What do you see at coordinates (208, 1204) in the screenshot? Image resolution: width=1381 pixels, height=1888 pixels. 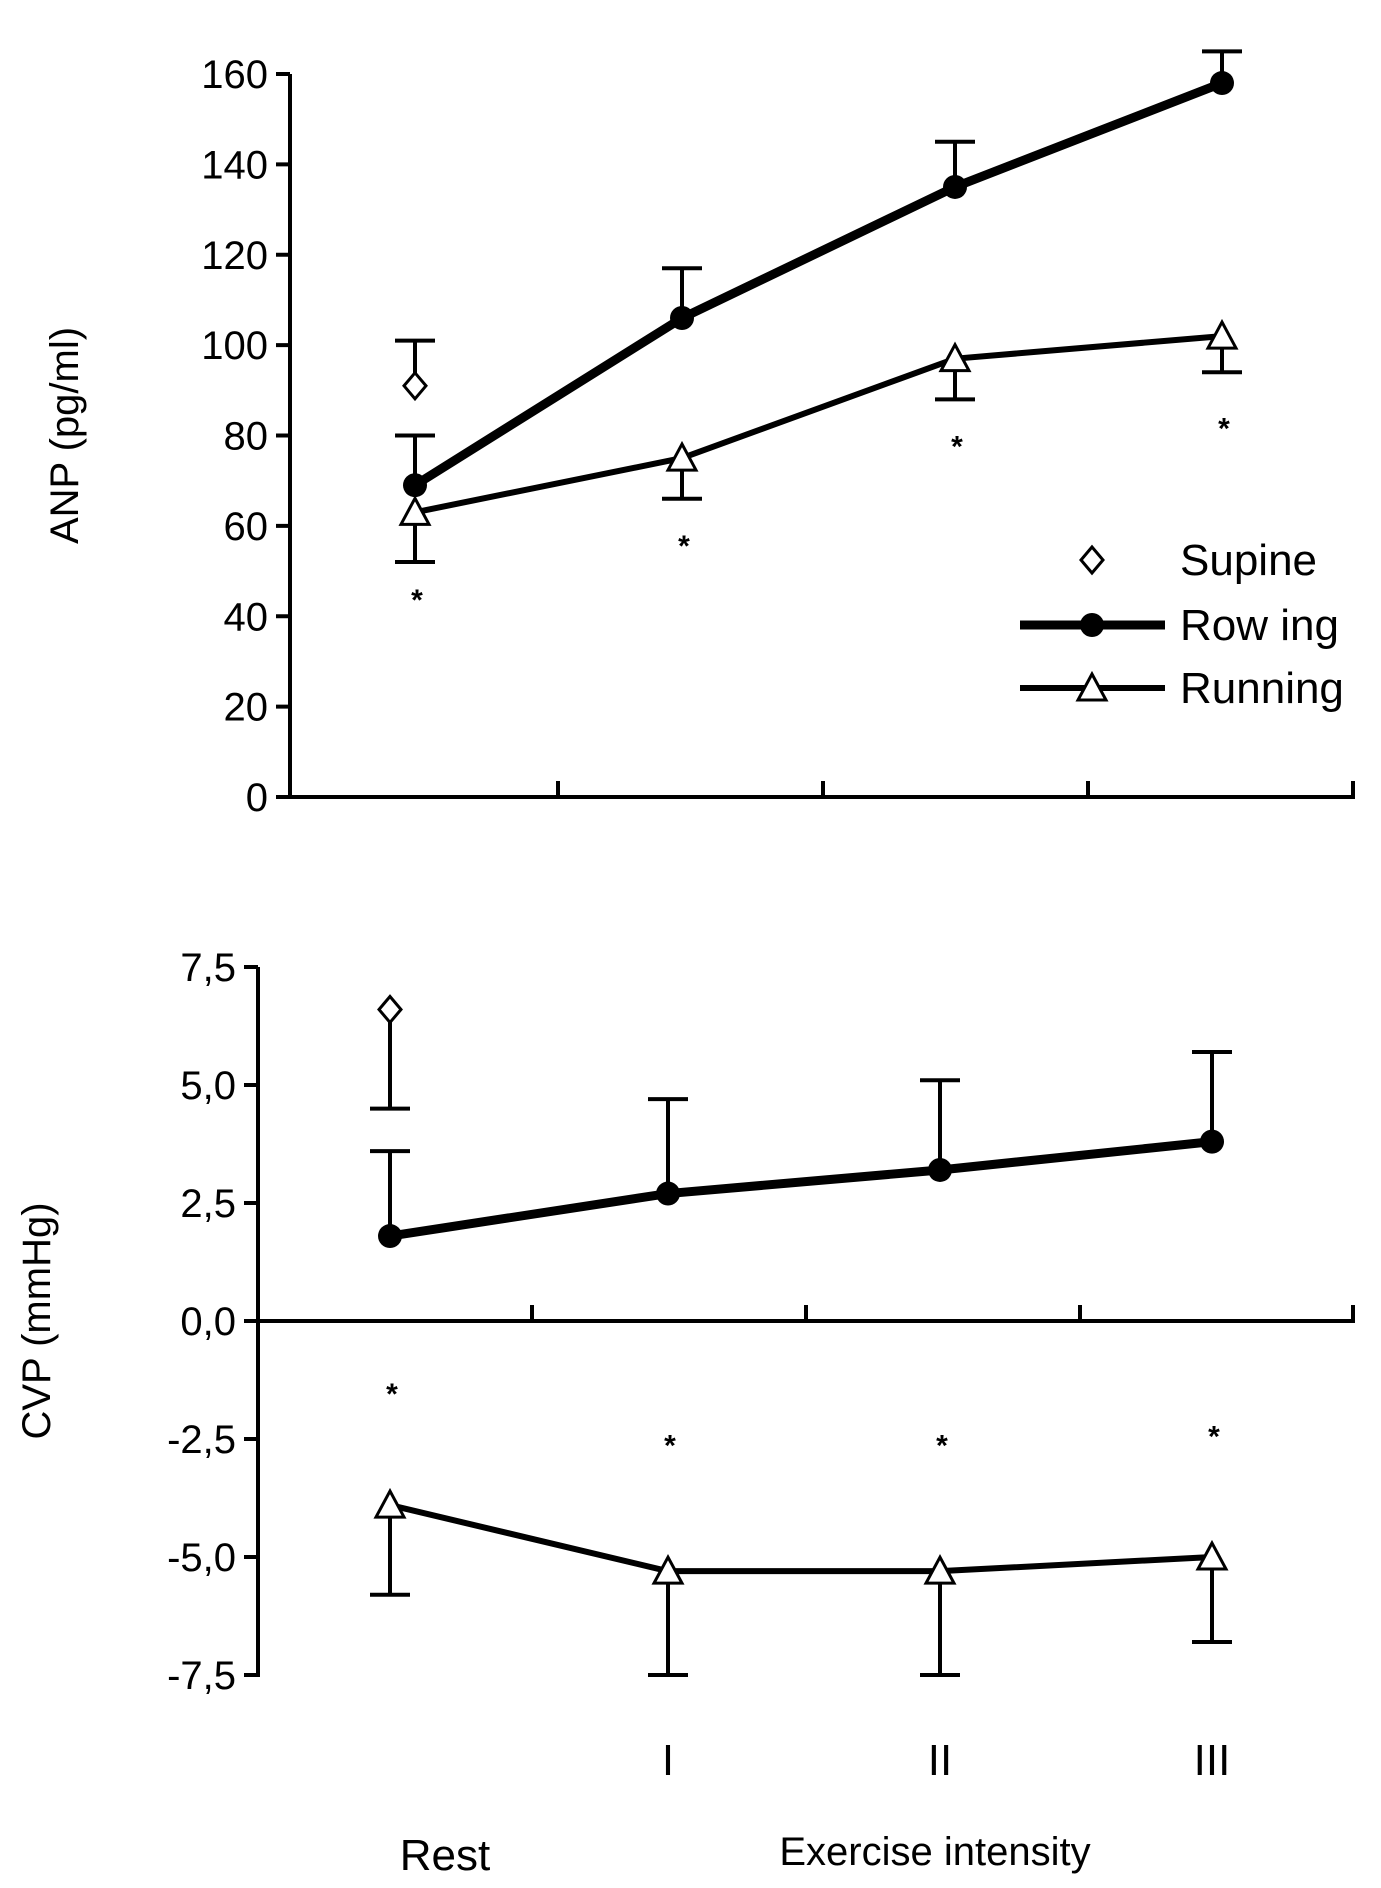 I see `y-tick-label: 2,5` at bounding box center [208, 1204].